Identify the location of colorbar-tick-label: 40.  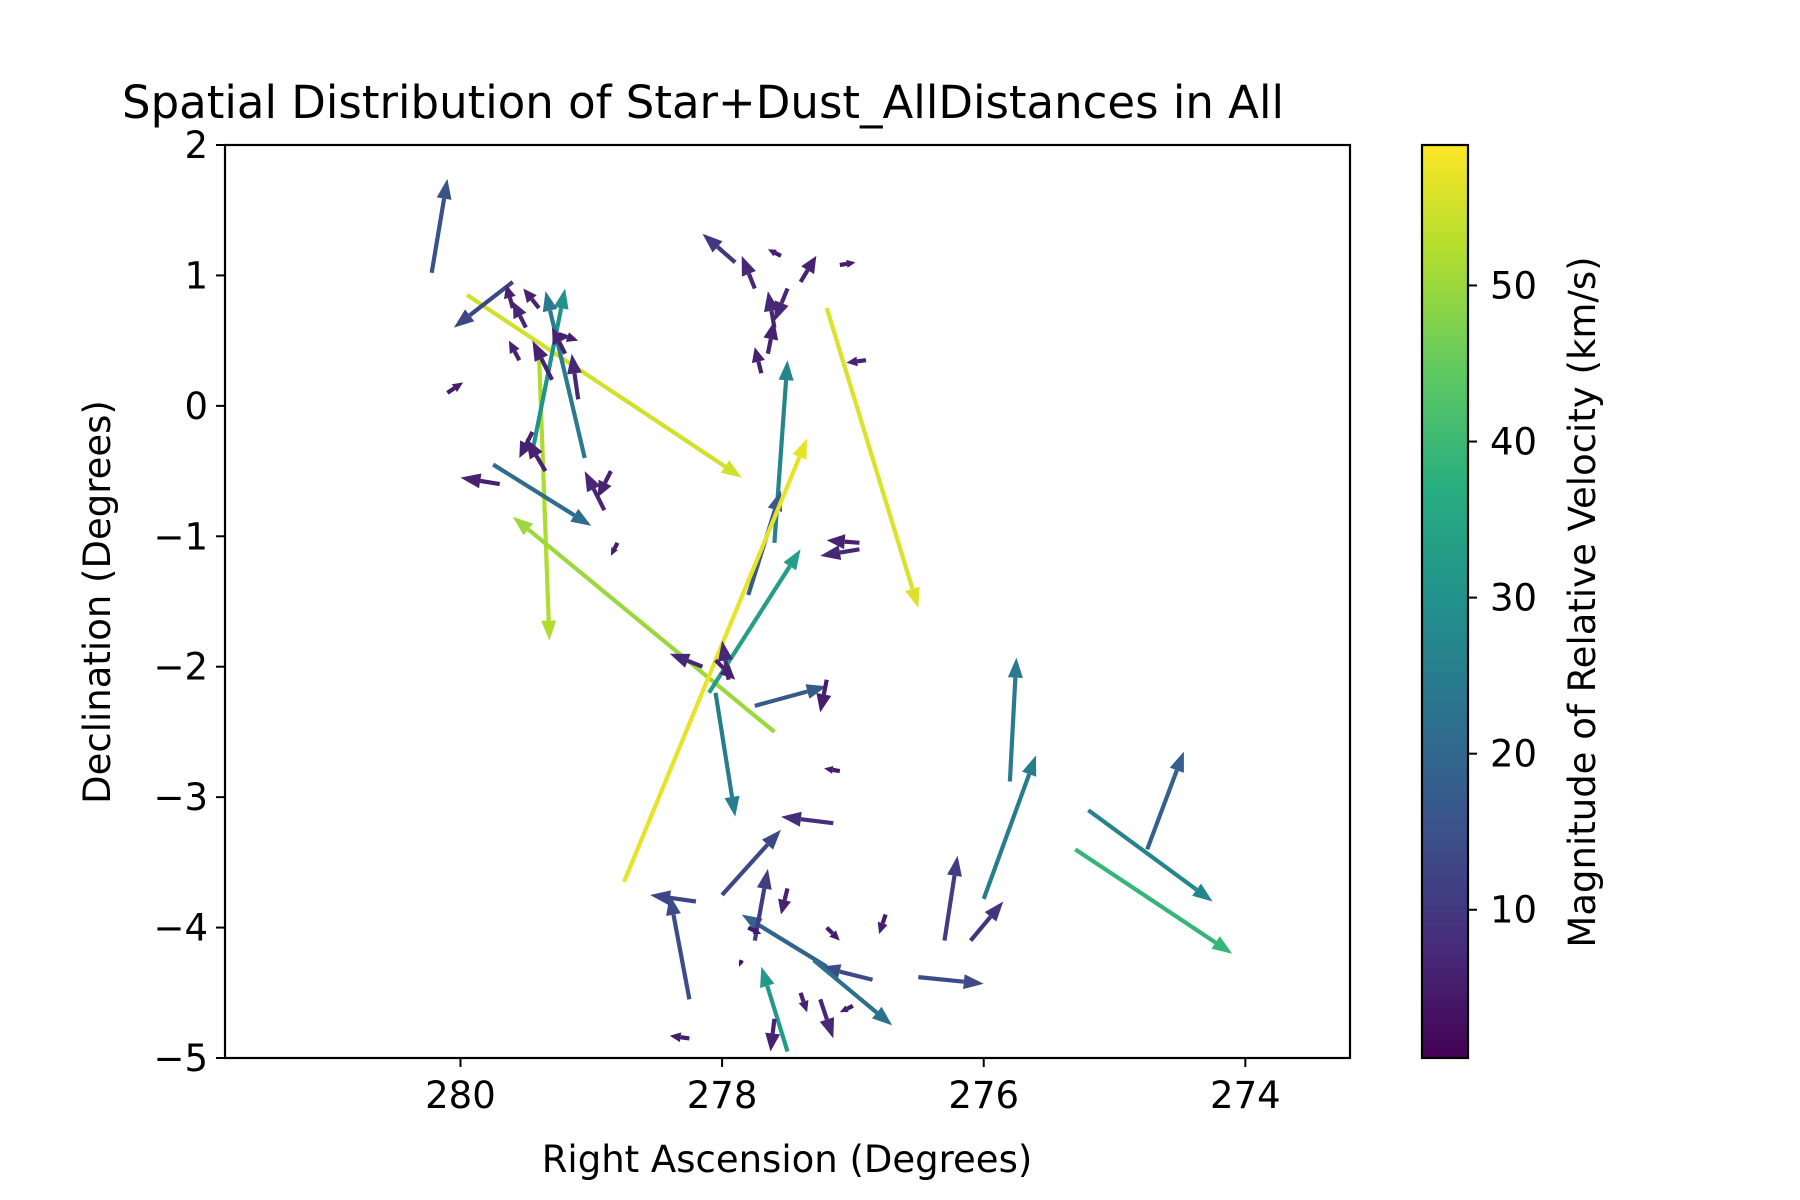
(1513, 442).